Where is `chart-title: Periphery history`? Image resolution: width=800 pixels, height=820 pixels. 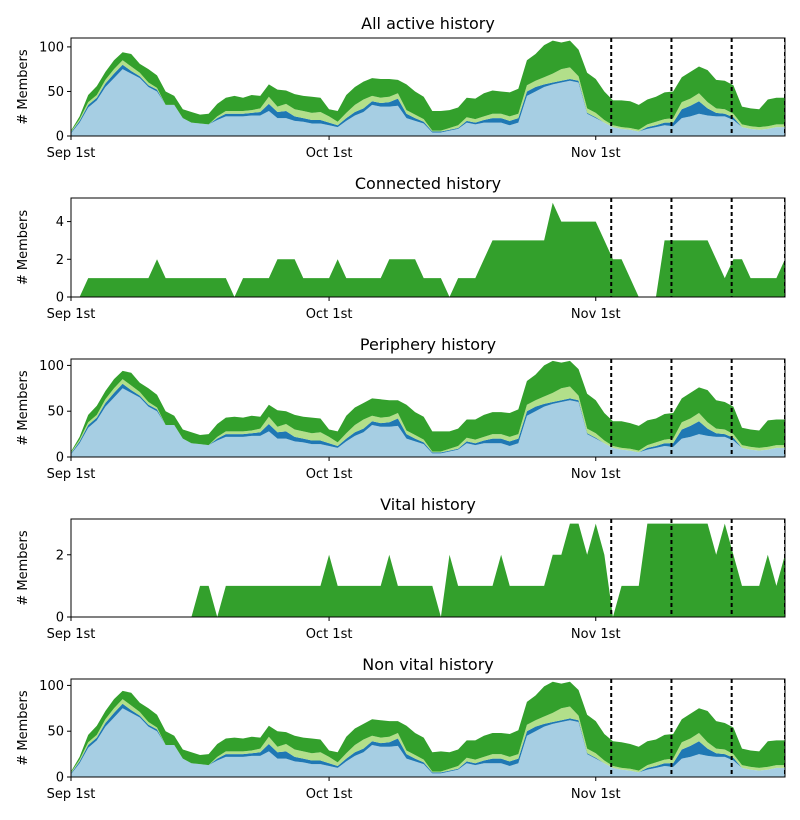 chart-title: Periphery history is located at coordinates (428, 344).